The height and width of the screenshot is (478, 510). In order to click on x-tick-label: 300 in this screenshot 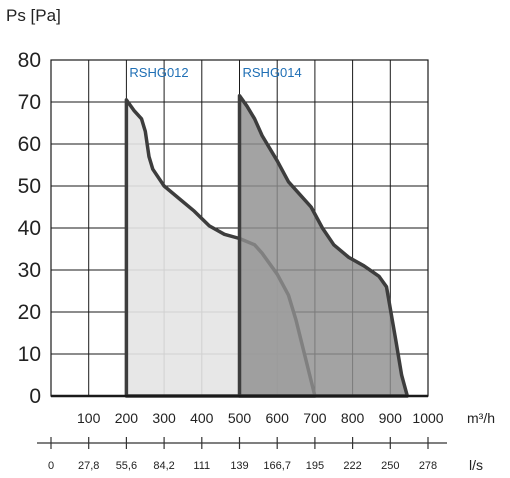, I will do `click(164, 418)`.